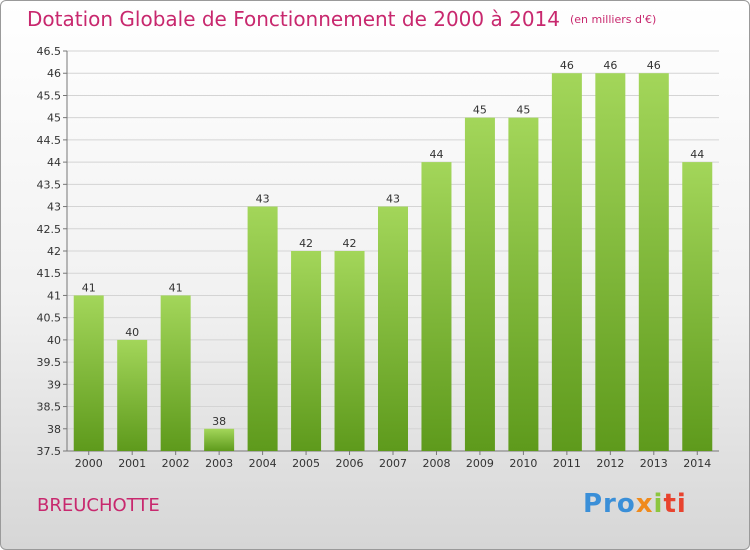 Image resolution: width=750 pixels, height=550 pixels. What do you see at coordinates (262, 328) in the screenshot?
I see `bar-2004` at bounding box center [262, 328].